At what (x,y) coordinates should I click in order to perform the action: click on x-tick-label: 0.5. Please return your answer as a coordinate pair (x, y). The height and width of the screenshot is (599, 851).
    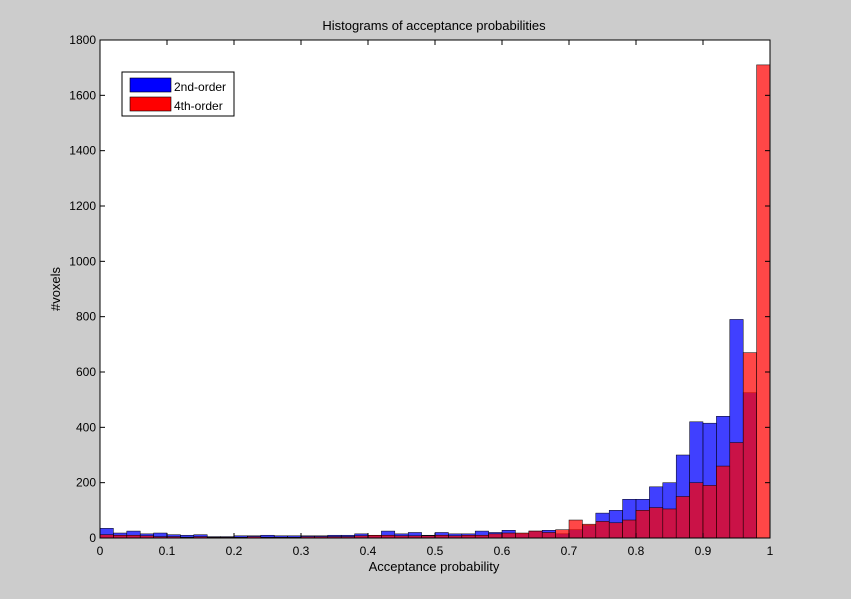
    Looking at the image, I should click on (435, 551).